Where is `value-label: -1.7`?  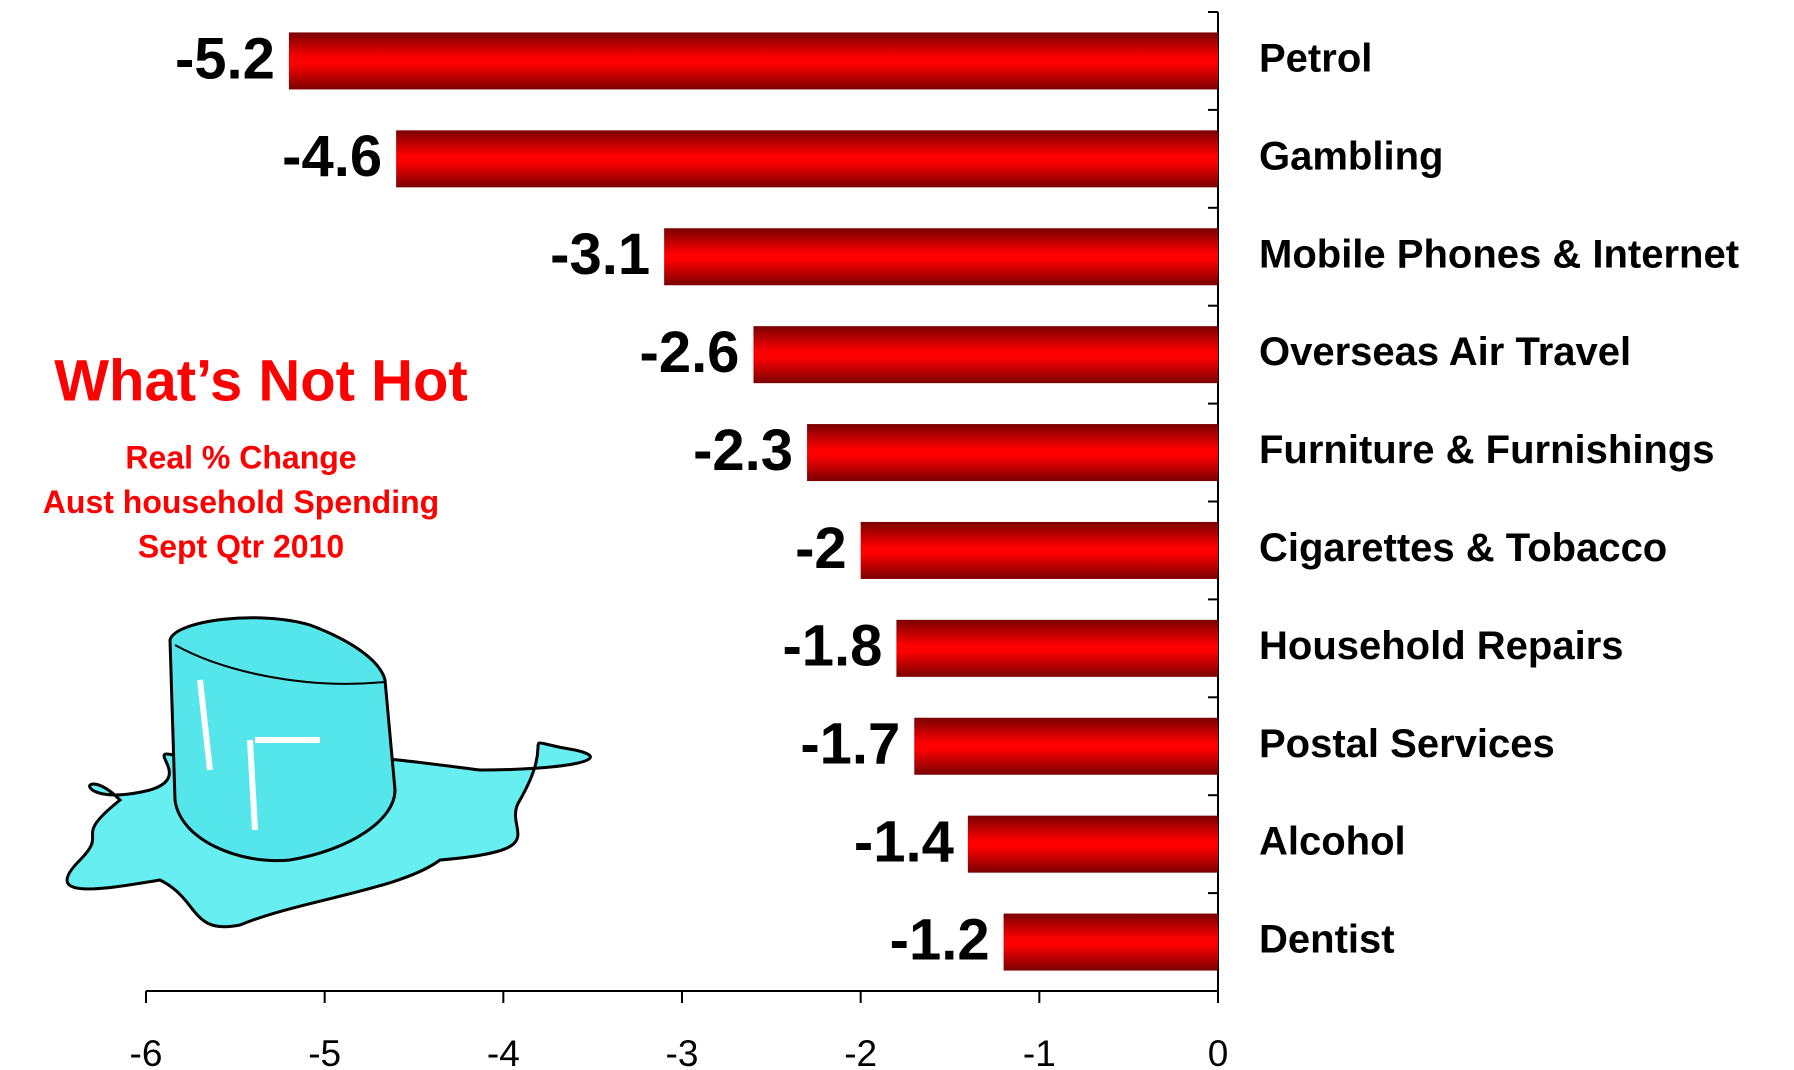
value-label: -1.7 is located at coordinates (850, 744).